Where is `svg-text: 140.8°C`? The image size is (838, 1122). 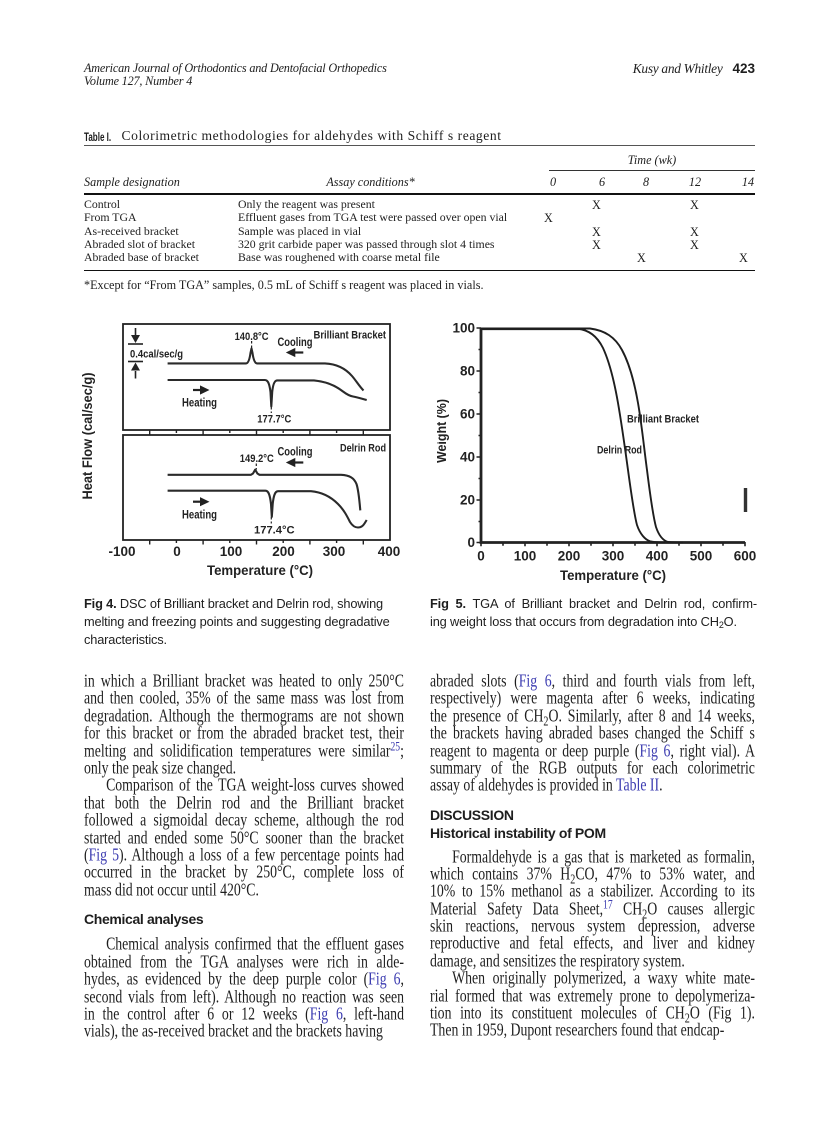
svg-text: 140.8°C is located at coordinates (252, 337).